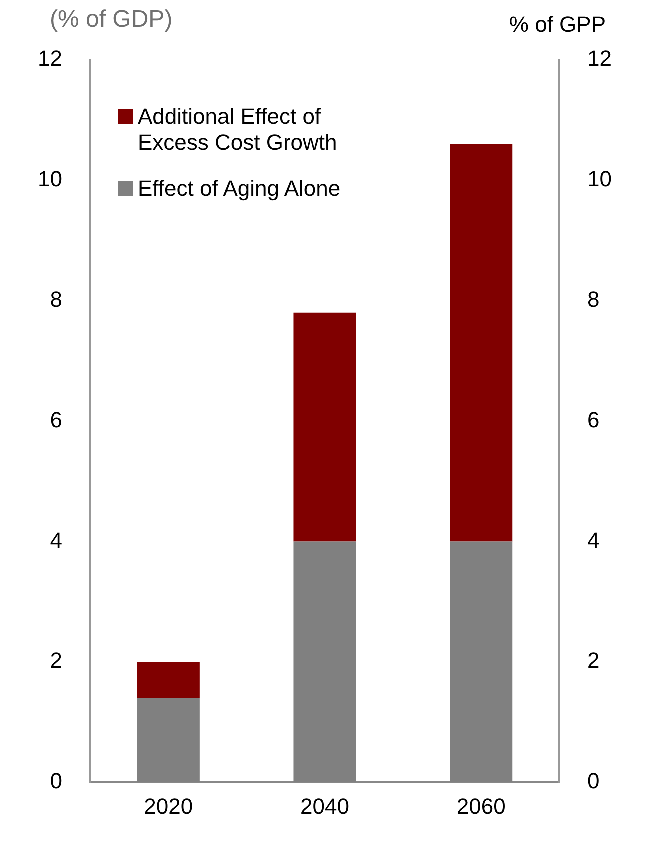 Image resolution: width=650 pixels, height=841 pixels. I want to click on x-tick-label: 2040, so click(325, 806).